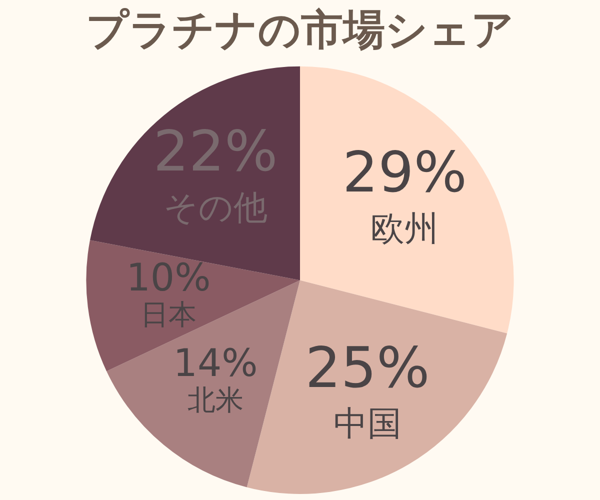  I want to click on slice-label: 北米, so click(216, 400).